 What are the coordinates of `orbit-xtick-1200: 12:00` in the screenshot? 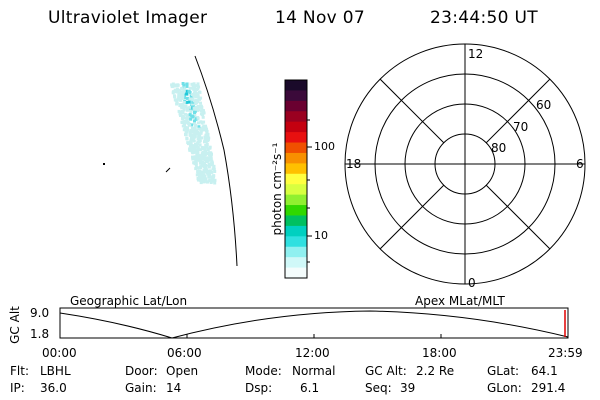 It's located at (312, 353).